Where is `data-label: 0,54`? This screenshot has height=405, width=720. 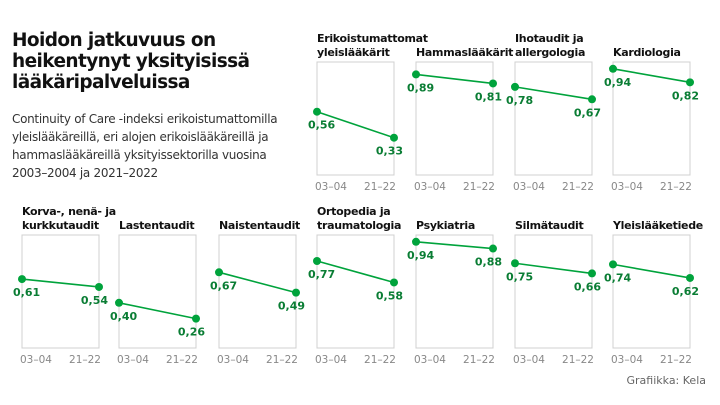 data-label: 0,54 is located at coordinates (94, 300).